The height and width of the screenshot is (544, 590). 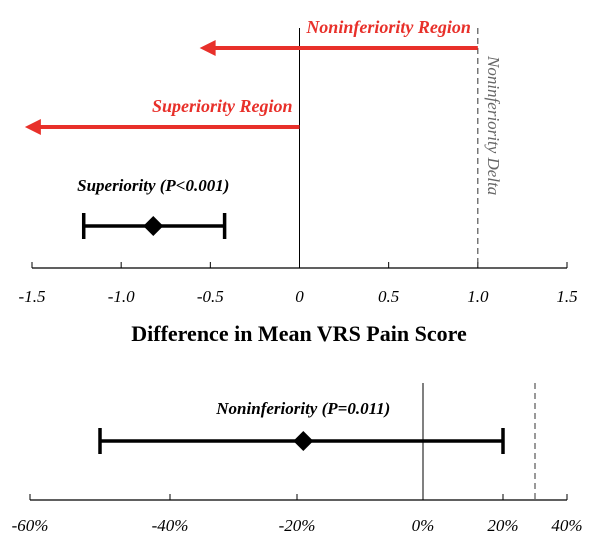 I want to click on x-tick-label: 1.5, so click(x=566, y=296).